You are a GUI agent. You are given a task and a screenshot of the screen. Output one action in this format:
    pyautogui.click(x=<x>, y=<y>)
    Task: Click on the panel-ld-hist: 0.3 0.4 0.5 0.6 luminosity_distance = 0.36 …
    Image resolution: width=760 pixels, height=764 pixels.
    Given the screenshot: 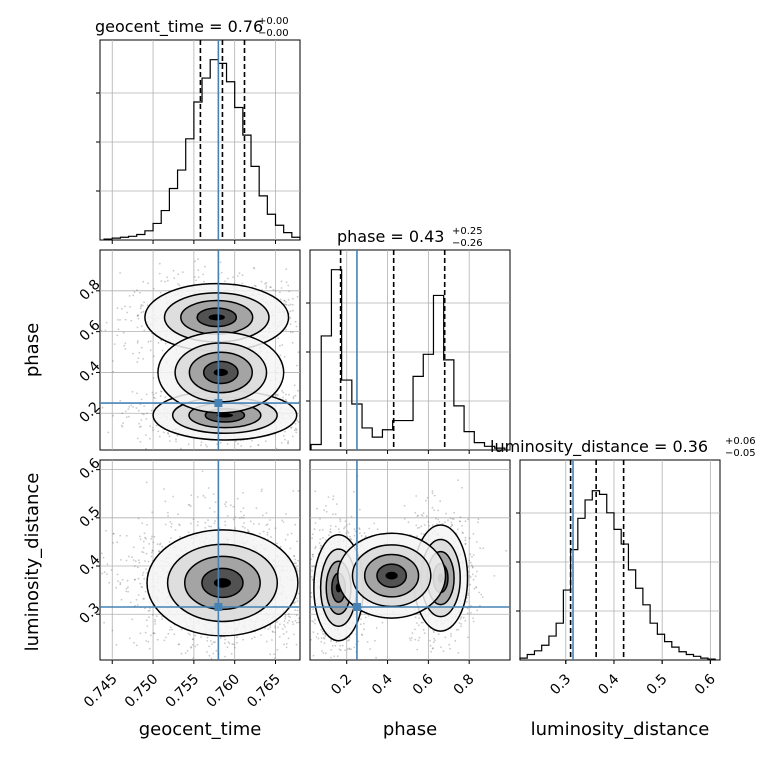 What is the action you would take?
    pyautogui.click(x=623, y=588)
    